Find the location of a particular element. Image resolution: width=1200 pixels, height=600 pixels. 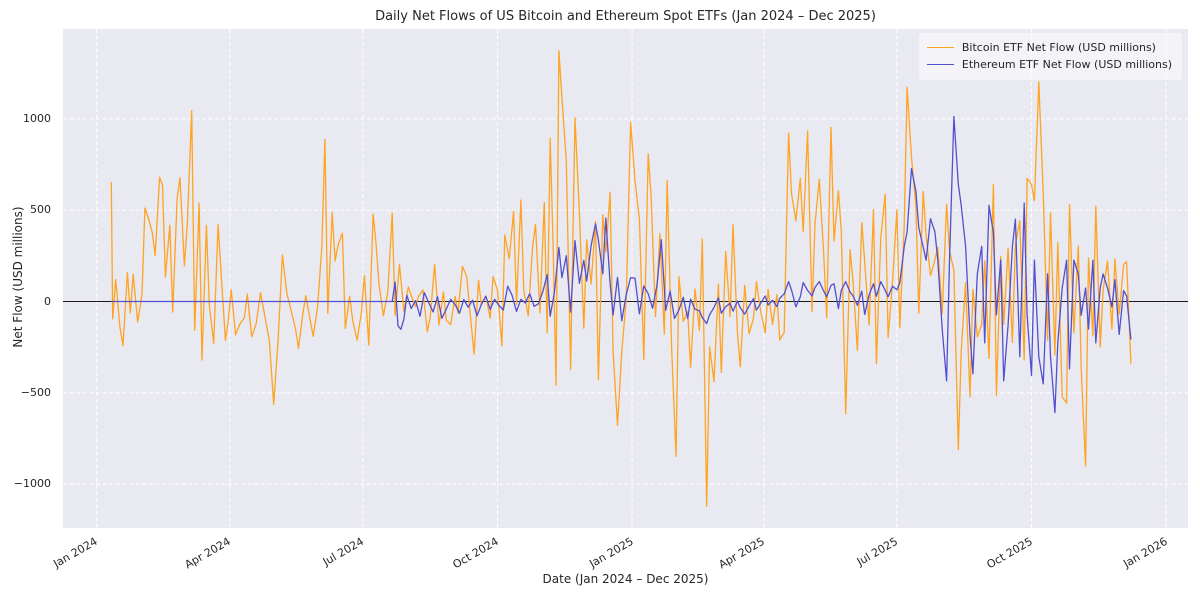

y-tick-label: −1000 is located at coordinates (32, 484).